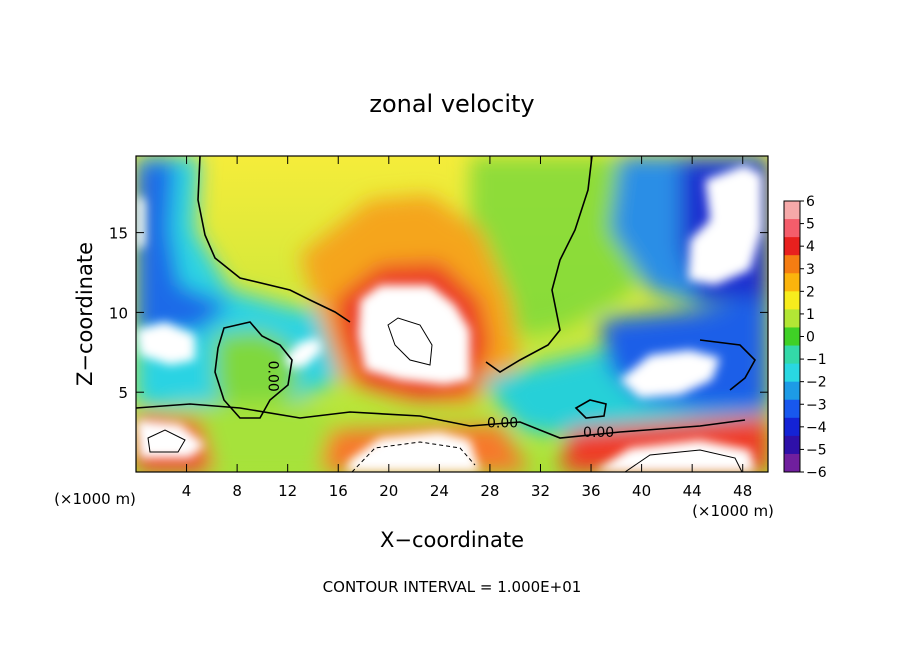  I want to click on zero-contour-bubble, so click(590, 409).